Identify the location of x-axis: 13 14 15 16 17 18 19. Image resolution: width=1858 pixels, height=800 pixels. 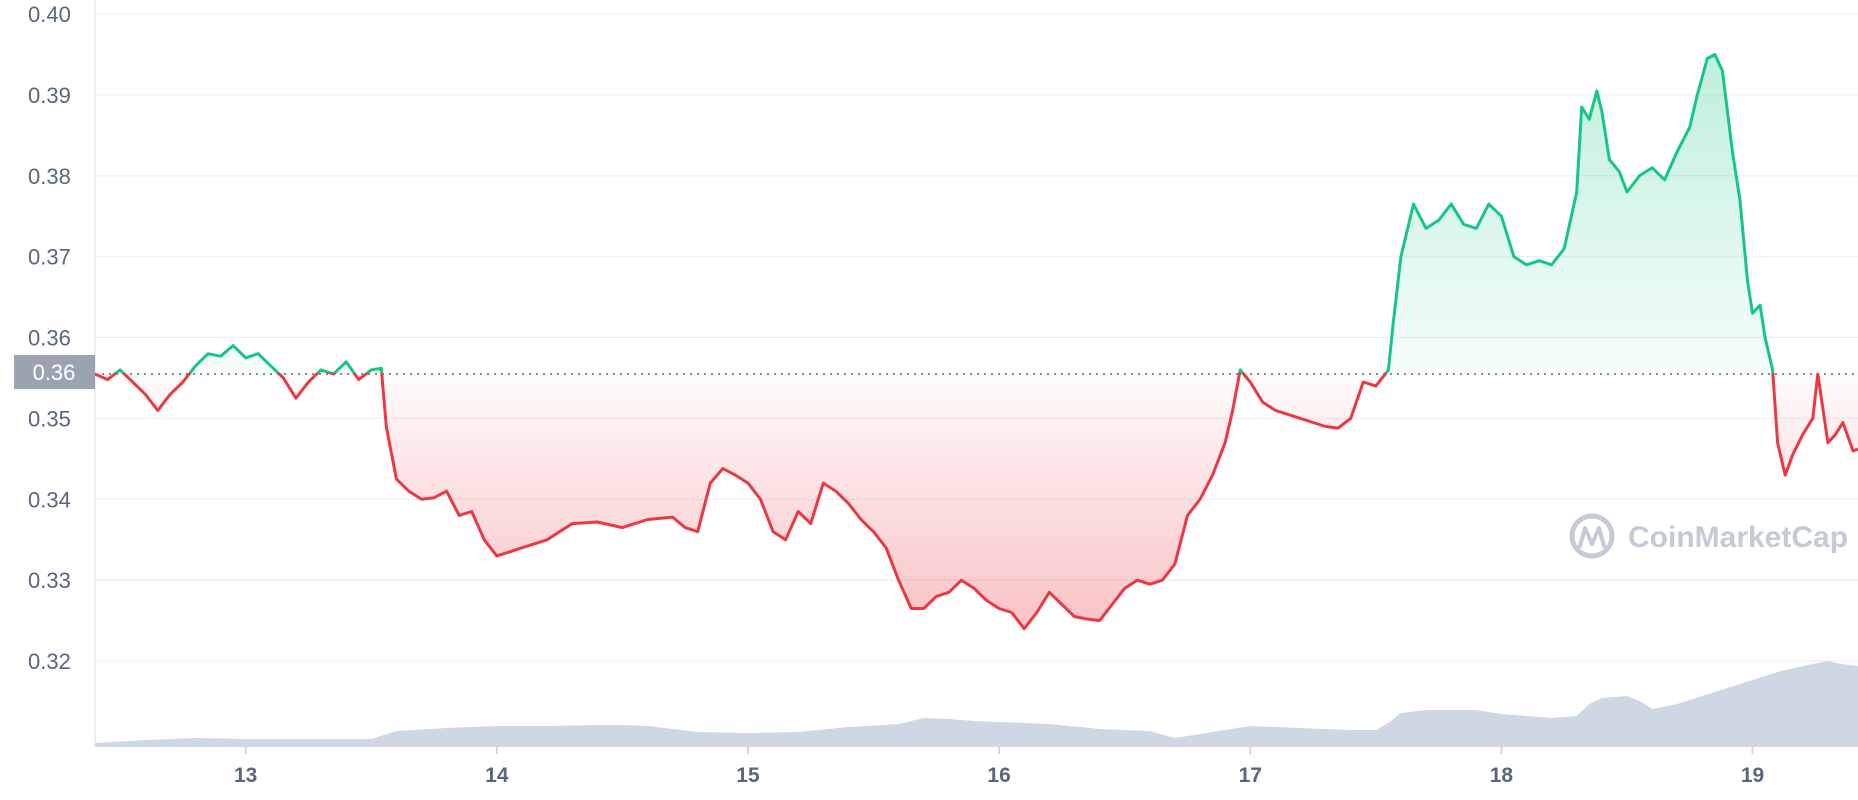
(999, 766).